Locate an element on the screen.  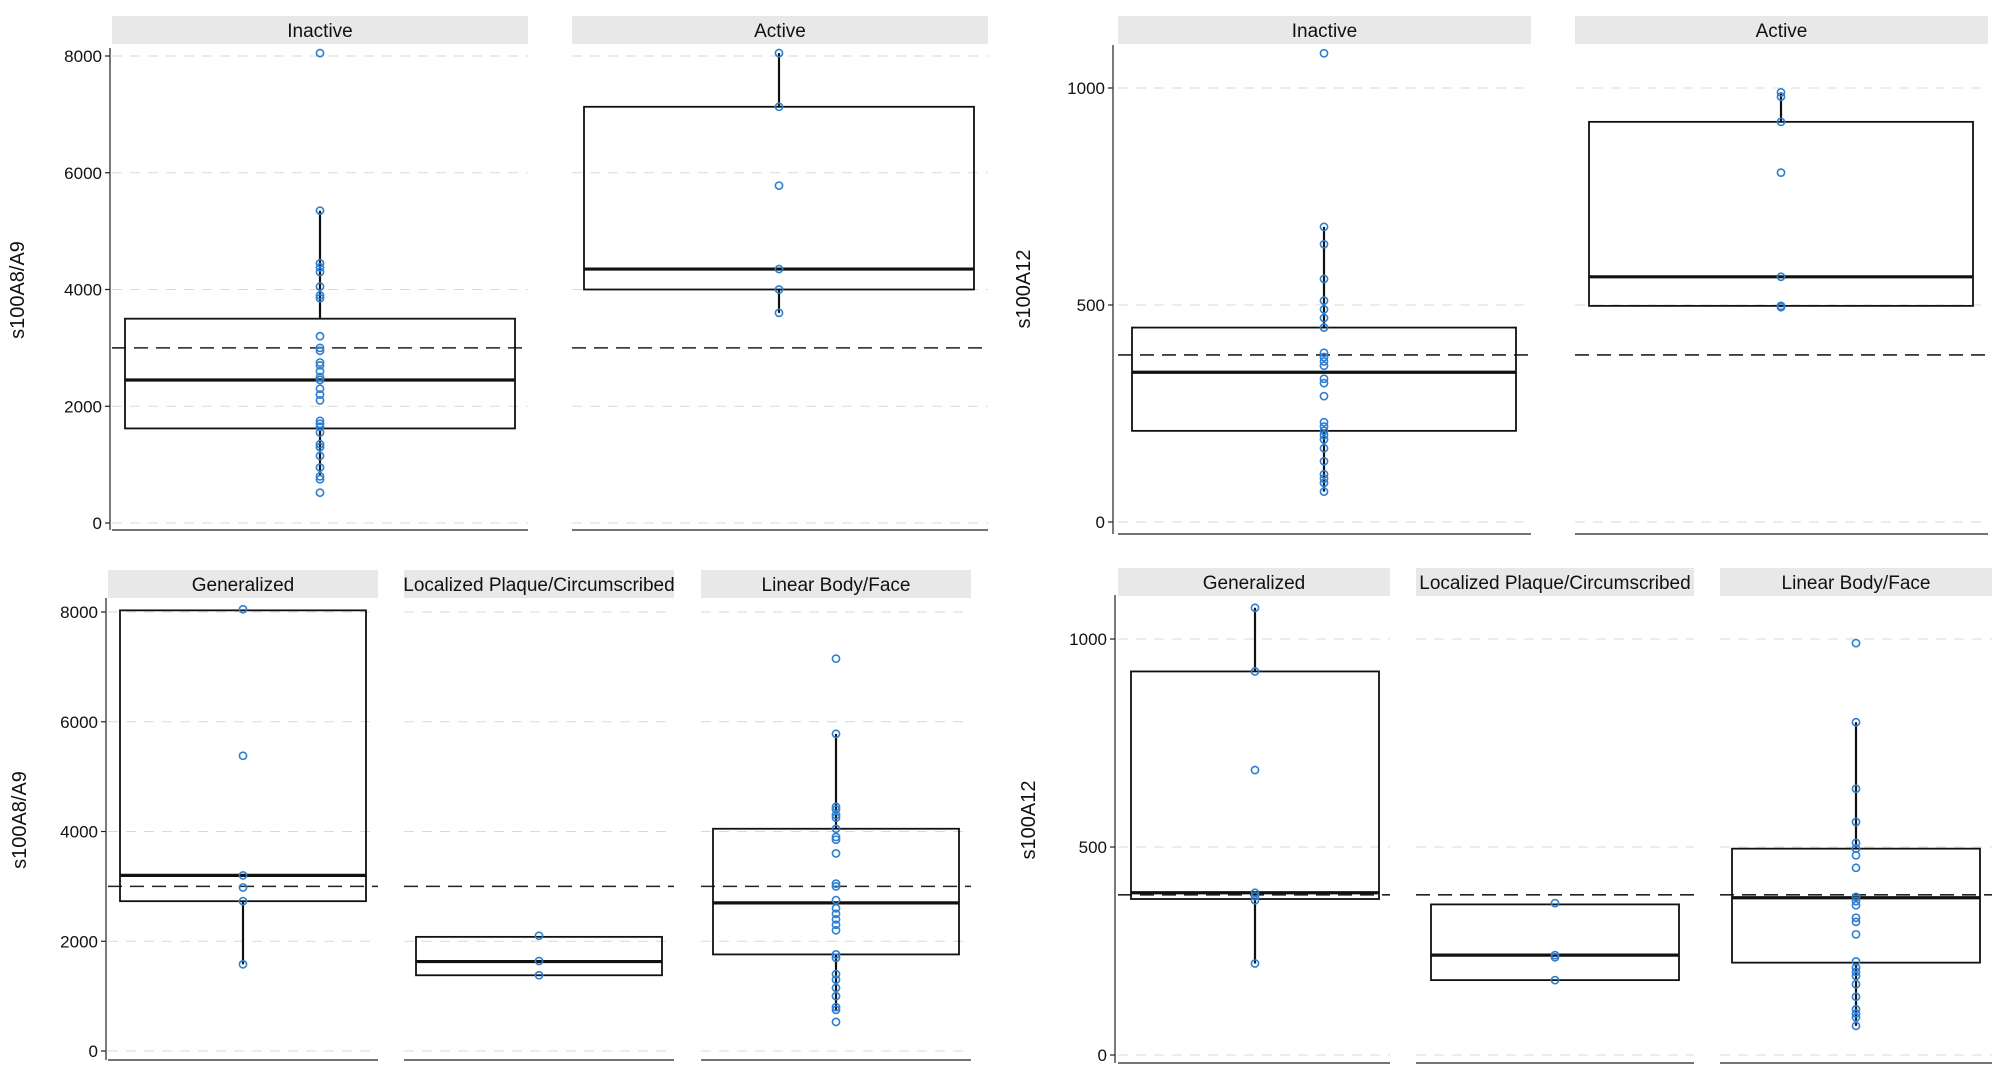
panel-strip-label: Generalized is located at coordinates (243, 585).